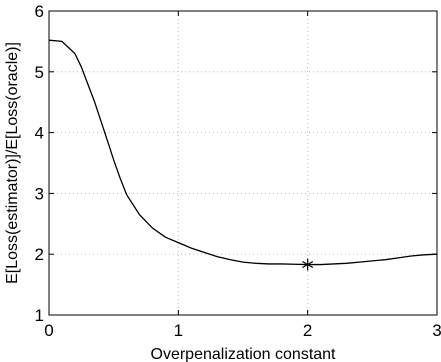 The height and width of the screenshot is (362, 441). Describe the element at coordinates (39, 72) in the screenshot. I see `y-tick-label: 5` at that location.